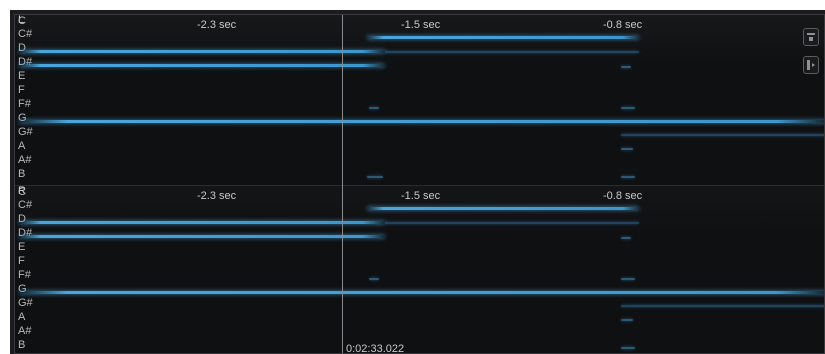 This screenshot has width=825, height=354. I want to click on freeze-button, so click(811, 37).